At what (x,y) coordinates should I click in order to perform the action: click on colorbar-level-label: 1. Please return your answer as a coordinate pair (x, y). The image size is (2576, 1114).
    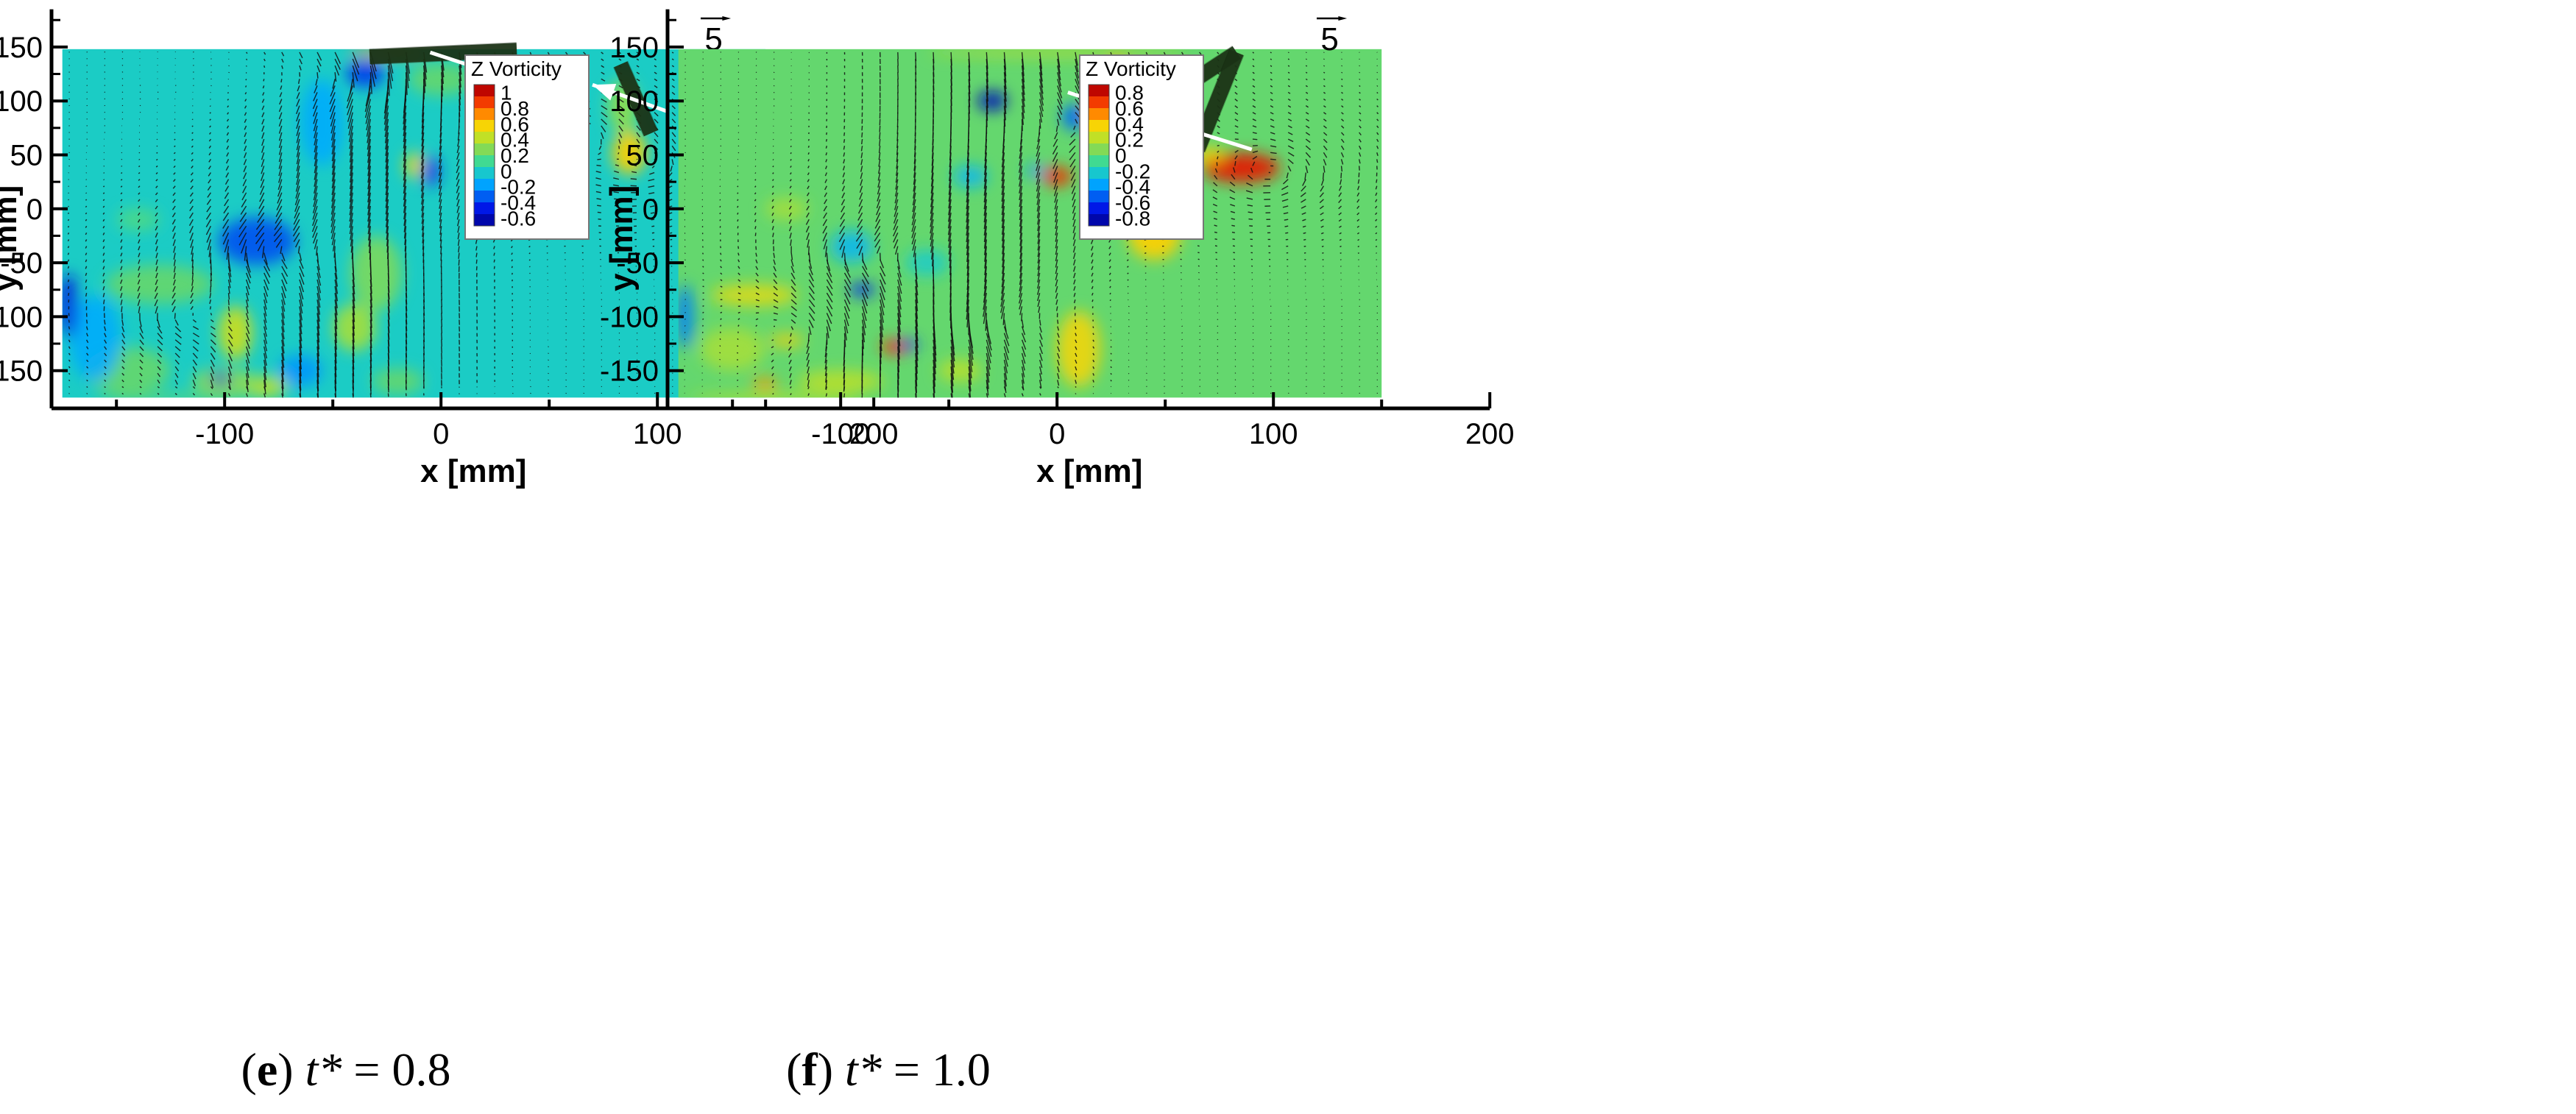
    Looking at the image, I should click on (506, 93).